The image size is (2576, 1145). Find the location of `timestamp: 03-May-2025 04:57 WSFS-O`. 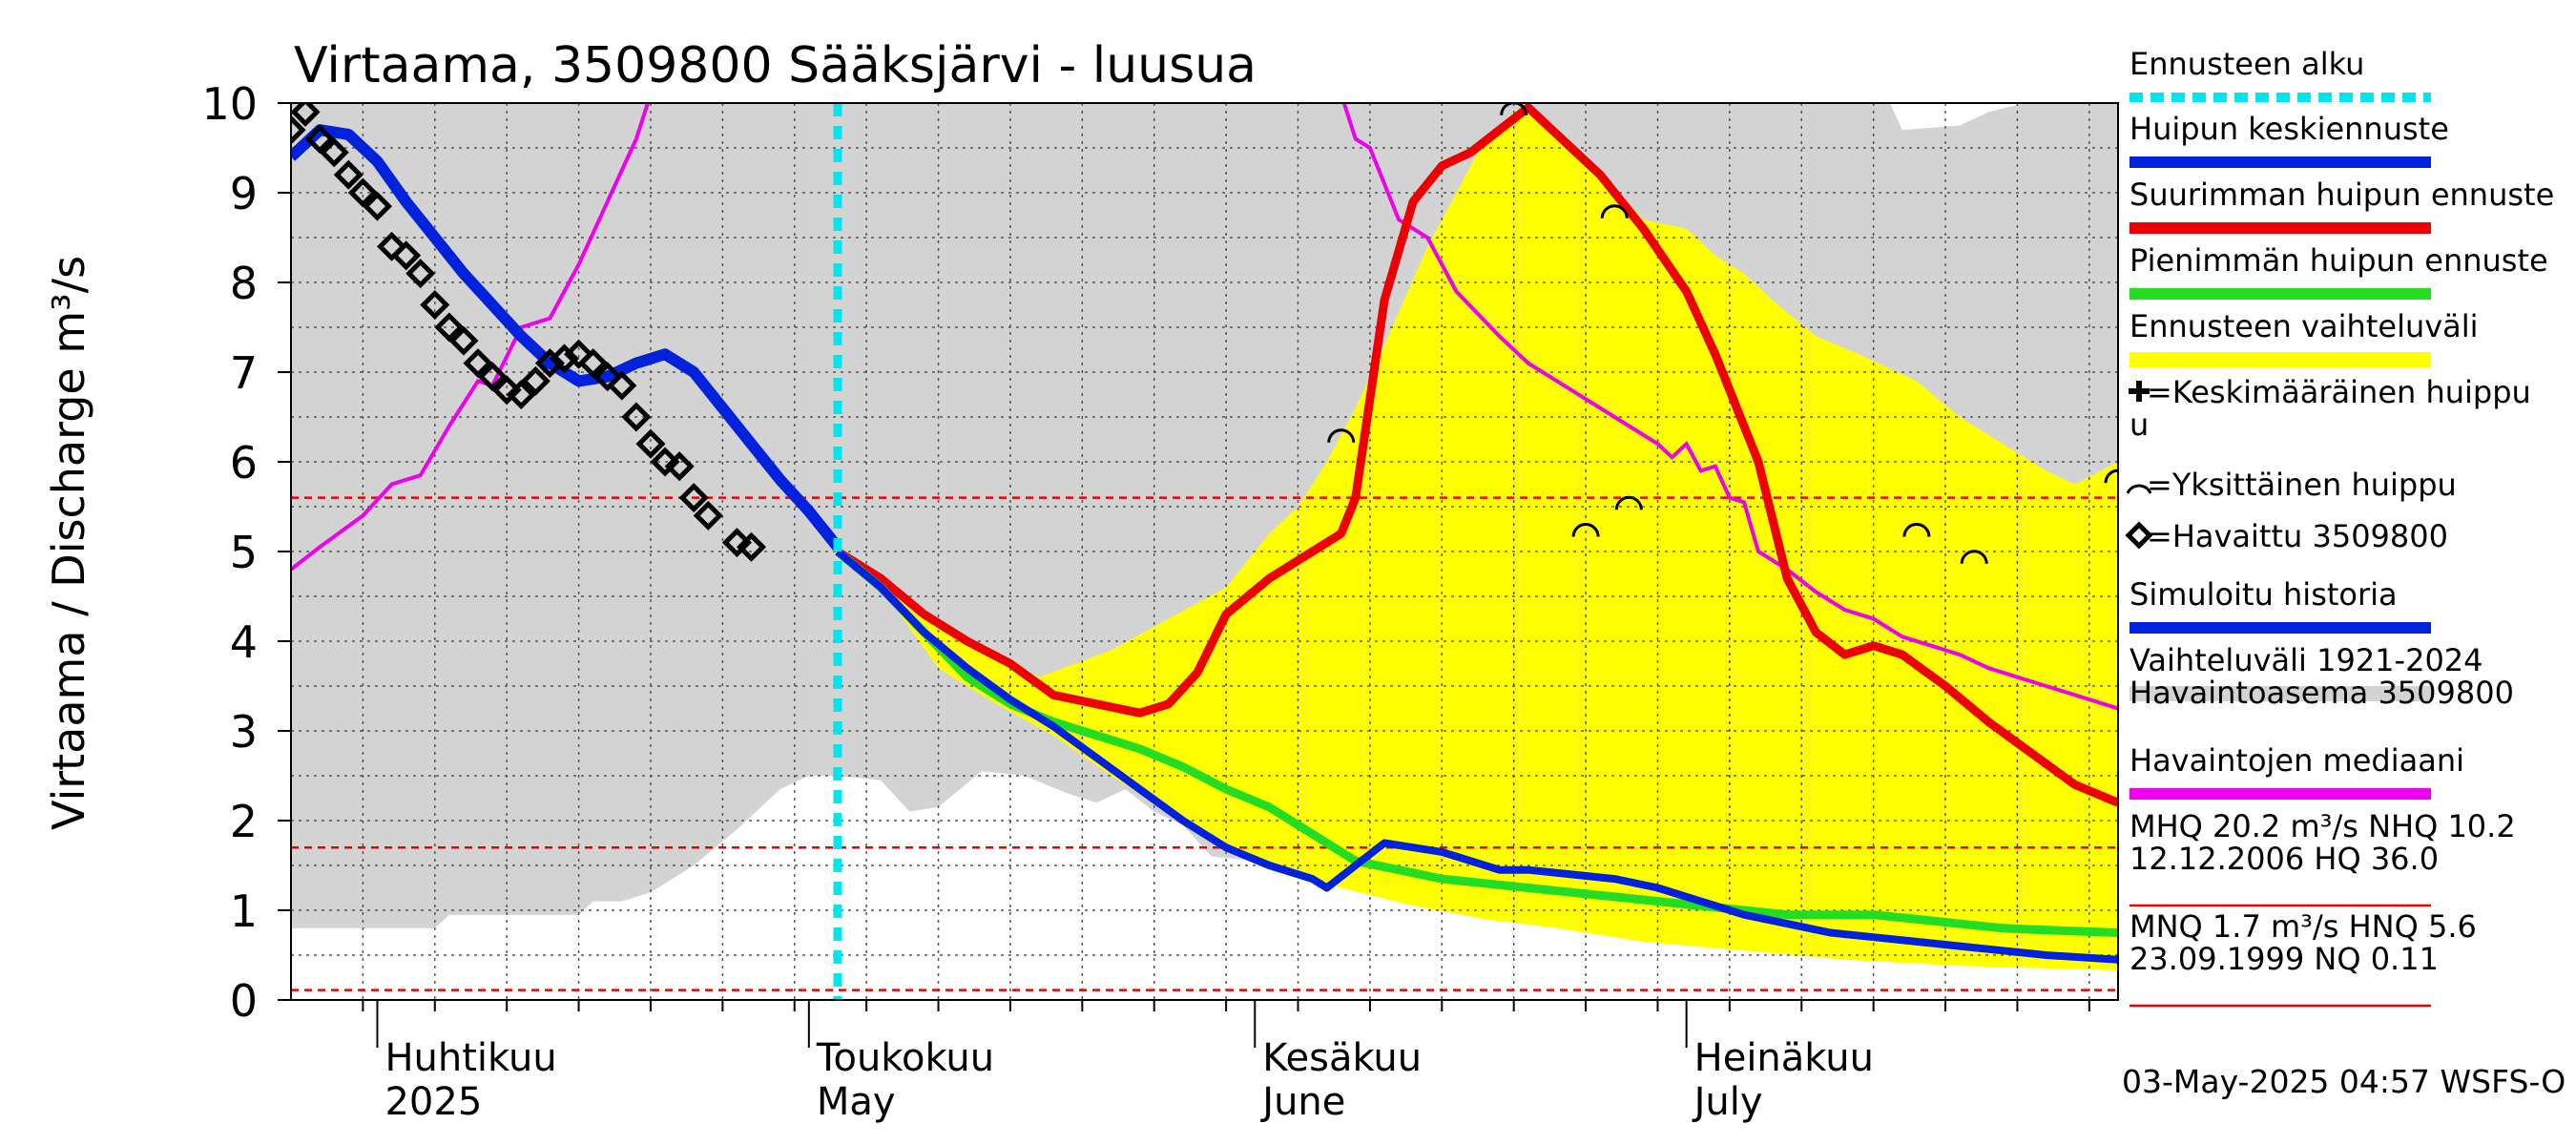

timestamp: 03-May-2025 04:57 WSFS-O is located at coordinates (2344, 1081).